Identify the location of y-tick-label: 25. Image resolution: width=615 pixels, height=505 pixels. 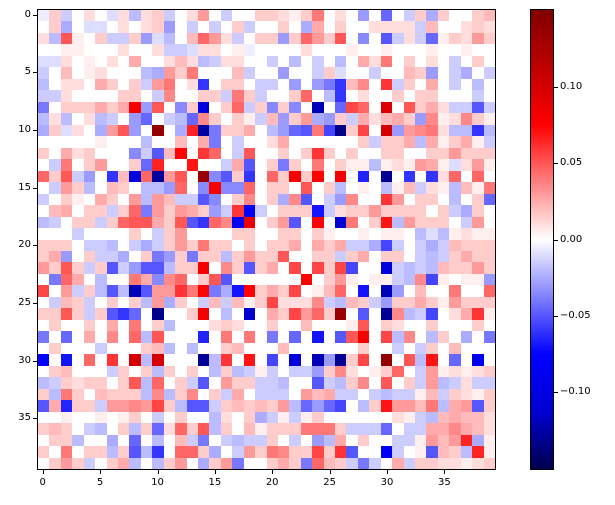
(24, 302).